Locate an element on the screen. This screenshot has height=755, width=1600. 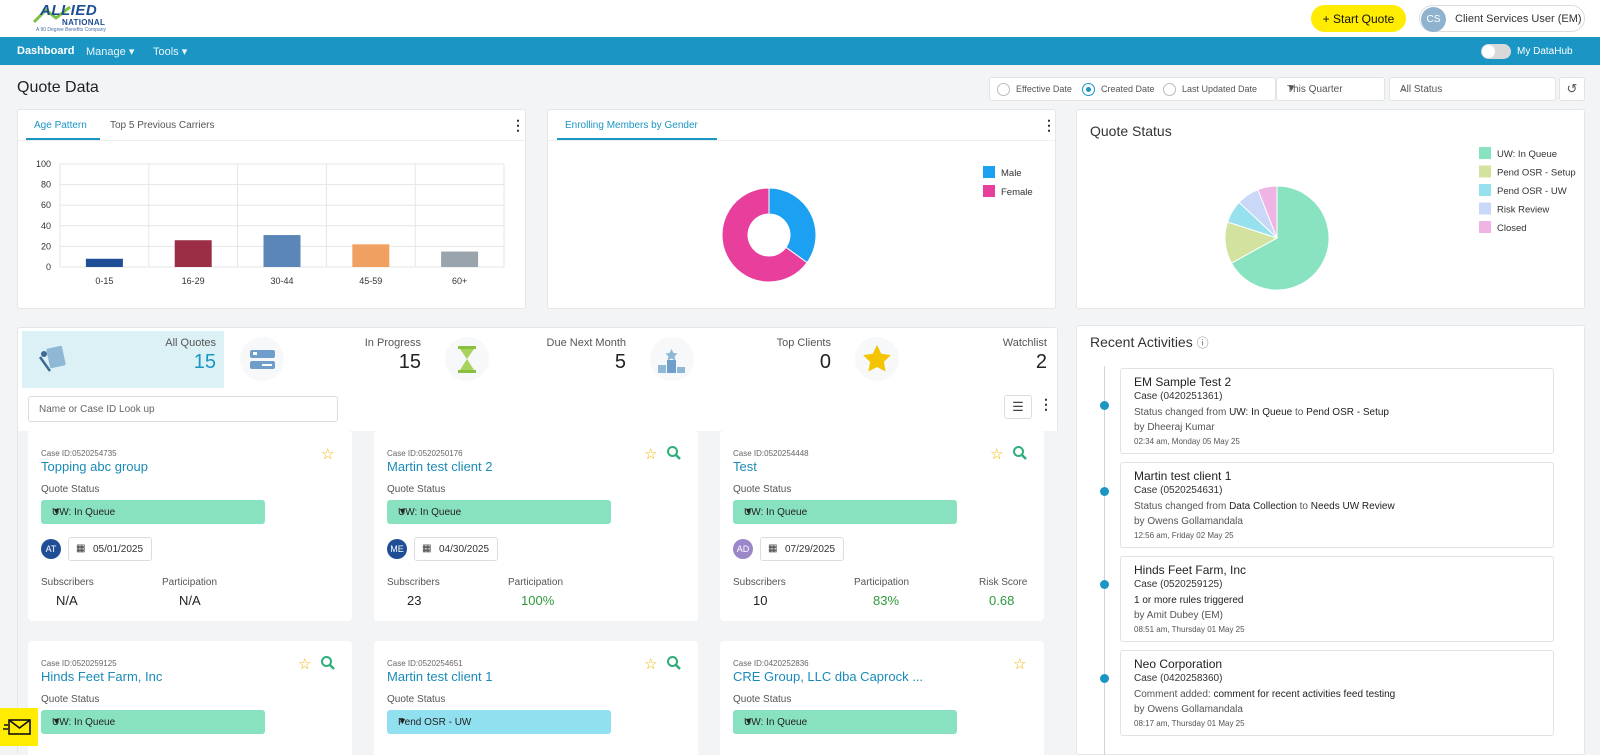
tab-gender: Enrolling Members by Gender is located at coordinates (631, 125).